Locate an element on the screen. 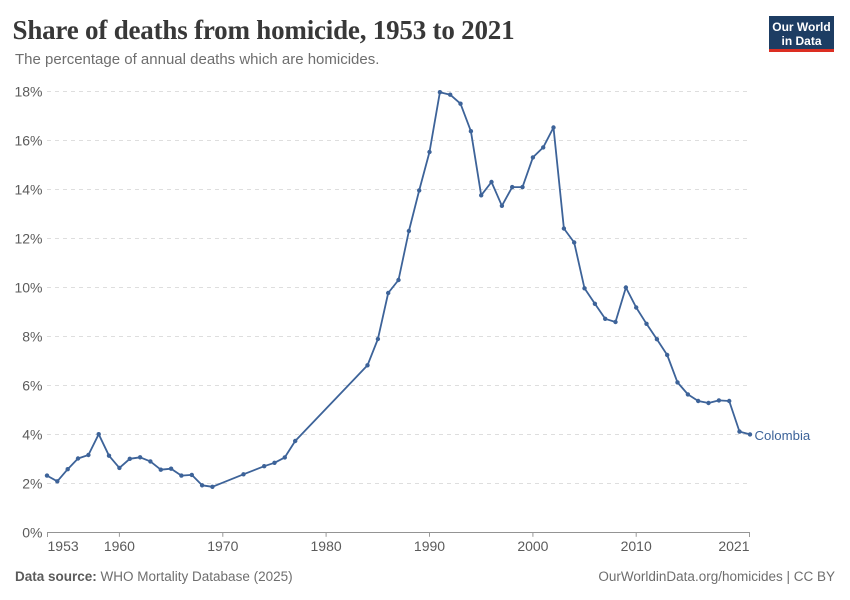  svg-text: Colombia is located at coordinates (783, 435).